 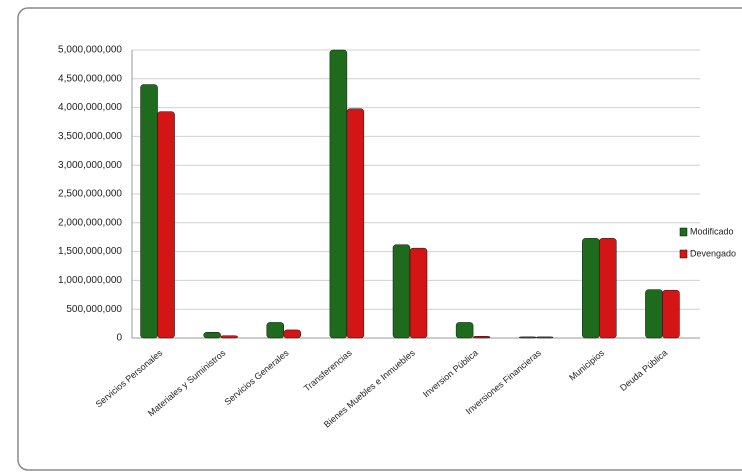 I want to click on y-tick-label: 4,000,000,000, so click(x=90, y=107).